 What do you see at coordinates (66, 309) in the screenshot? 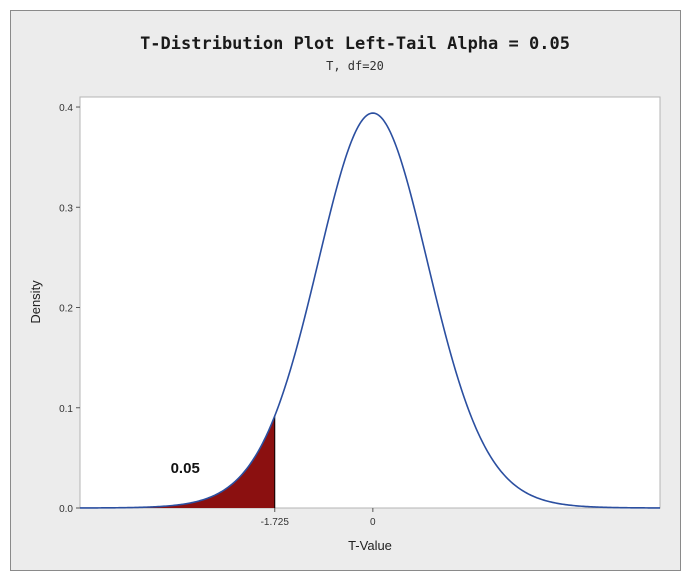
I see `y-tick-label: 0.2` at bounding box center [66, 309].